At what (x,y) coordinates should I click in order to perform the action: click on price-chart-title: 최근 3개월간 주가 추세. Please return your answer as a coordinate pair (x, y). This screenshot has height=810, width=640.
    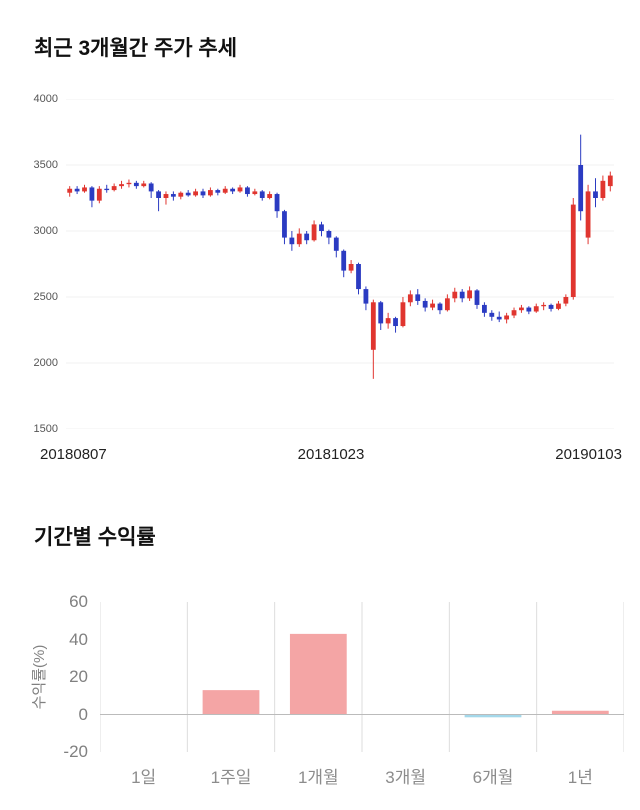
    Looking at the image, I should click on (136, 48).